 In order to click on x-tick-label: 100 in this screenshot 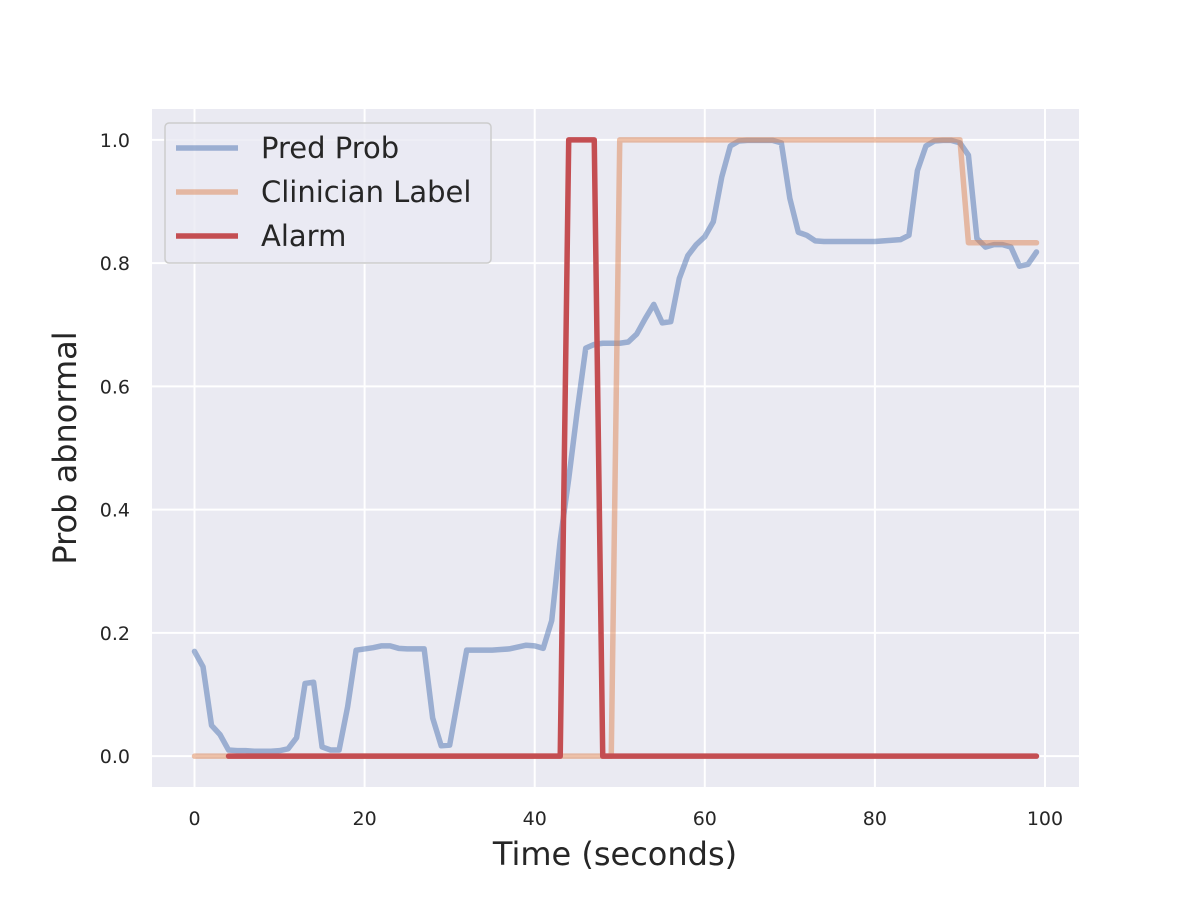, I will do `click(1045, 819)`.